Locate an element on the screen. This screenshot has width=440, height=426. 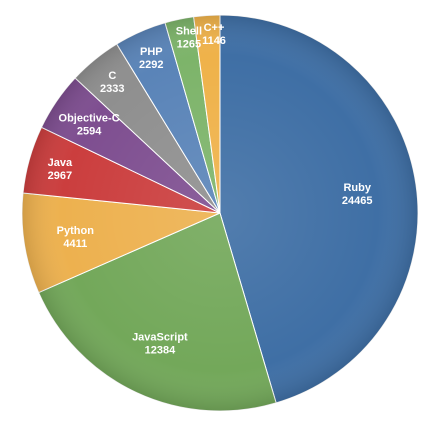
slice-name: Ruby is located at coordinates (357, 188).